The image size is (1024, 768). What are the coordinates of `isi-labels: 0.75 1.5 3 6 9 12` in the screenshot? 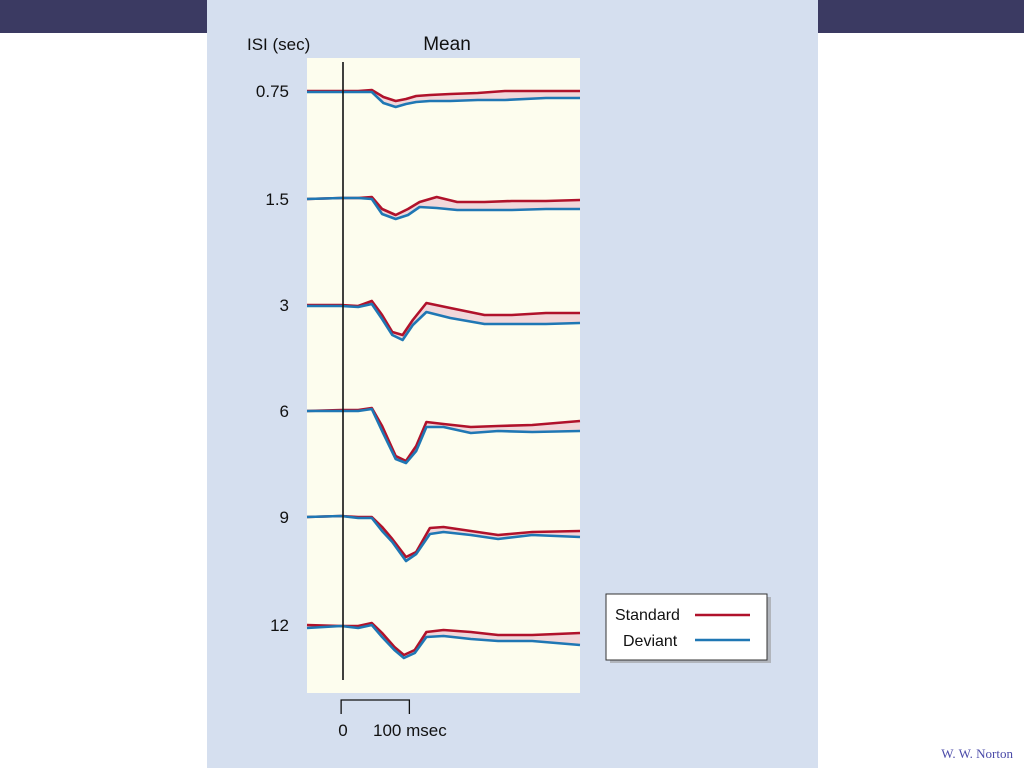 It's located at (272, 358).